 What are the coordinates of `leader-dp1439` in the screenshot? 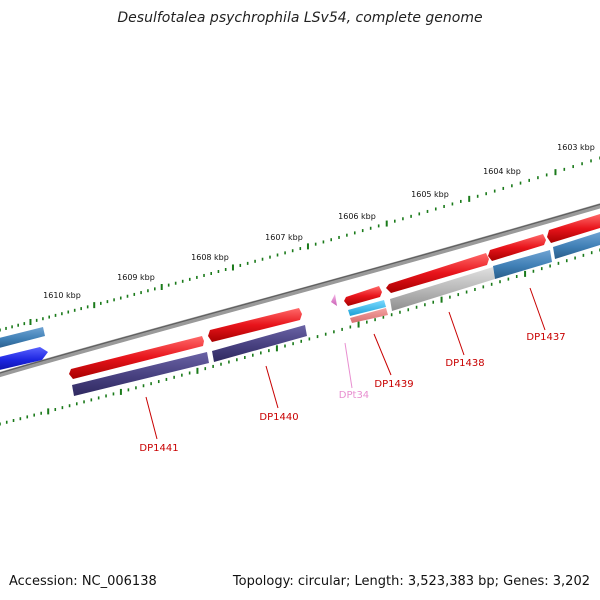 It's located at (382, 354).